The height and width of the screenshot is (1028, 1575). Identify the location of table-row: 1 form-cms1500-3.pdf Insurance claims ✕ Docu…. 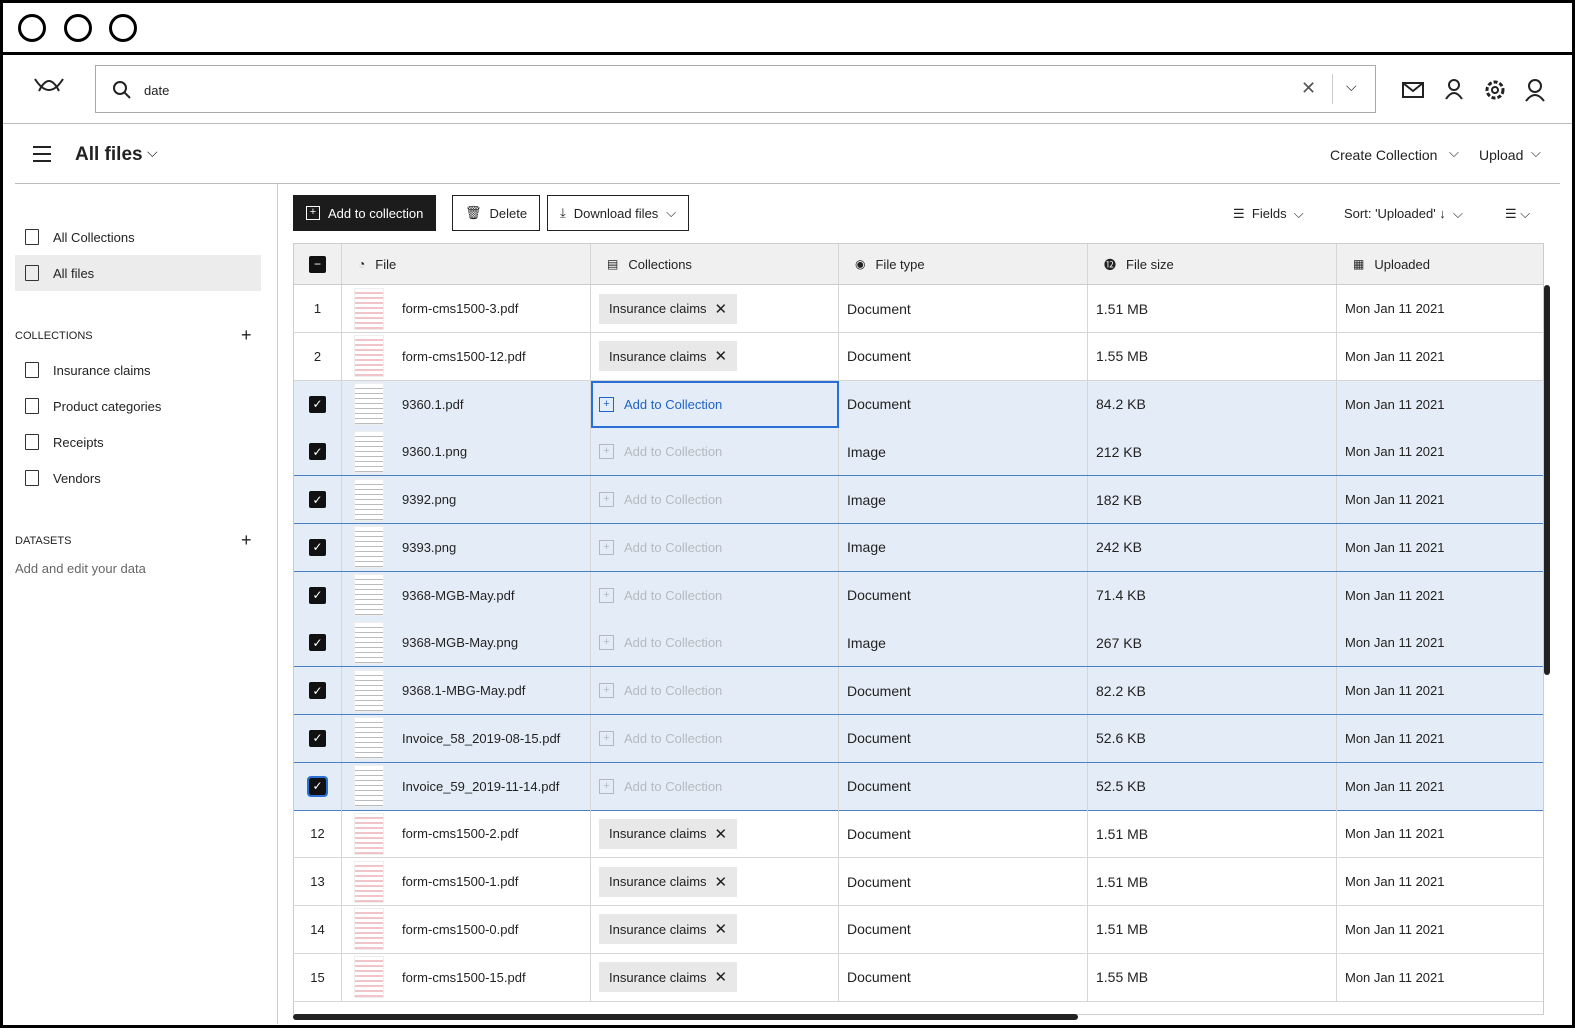
(918, 309).